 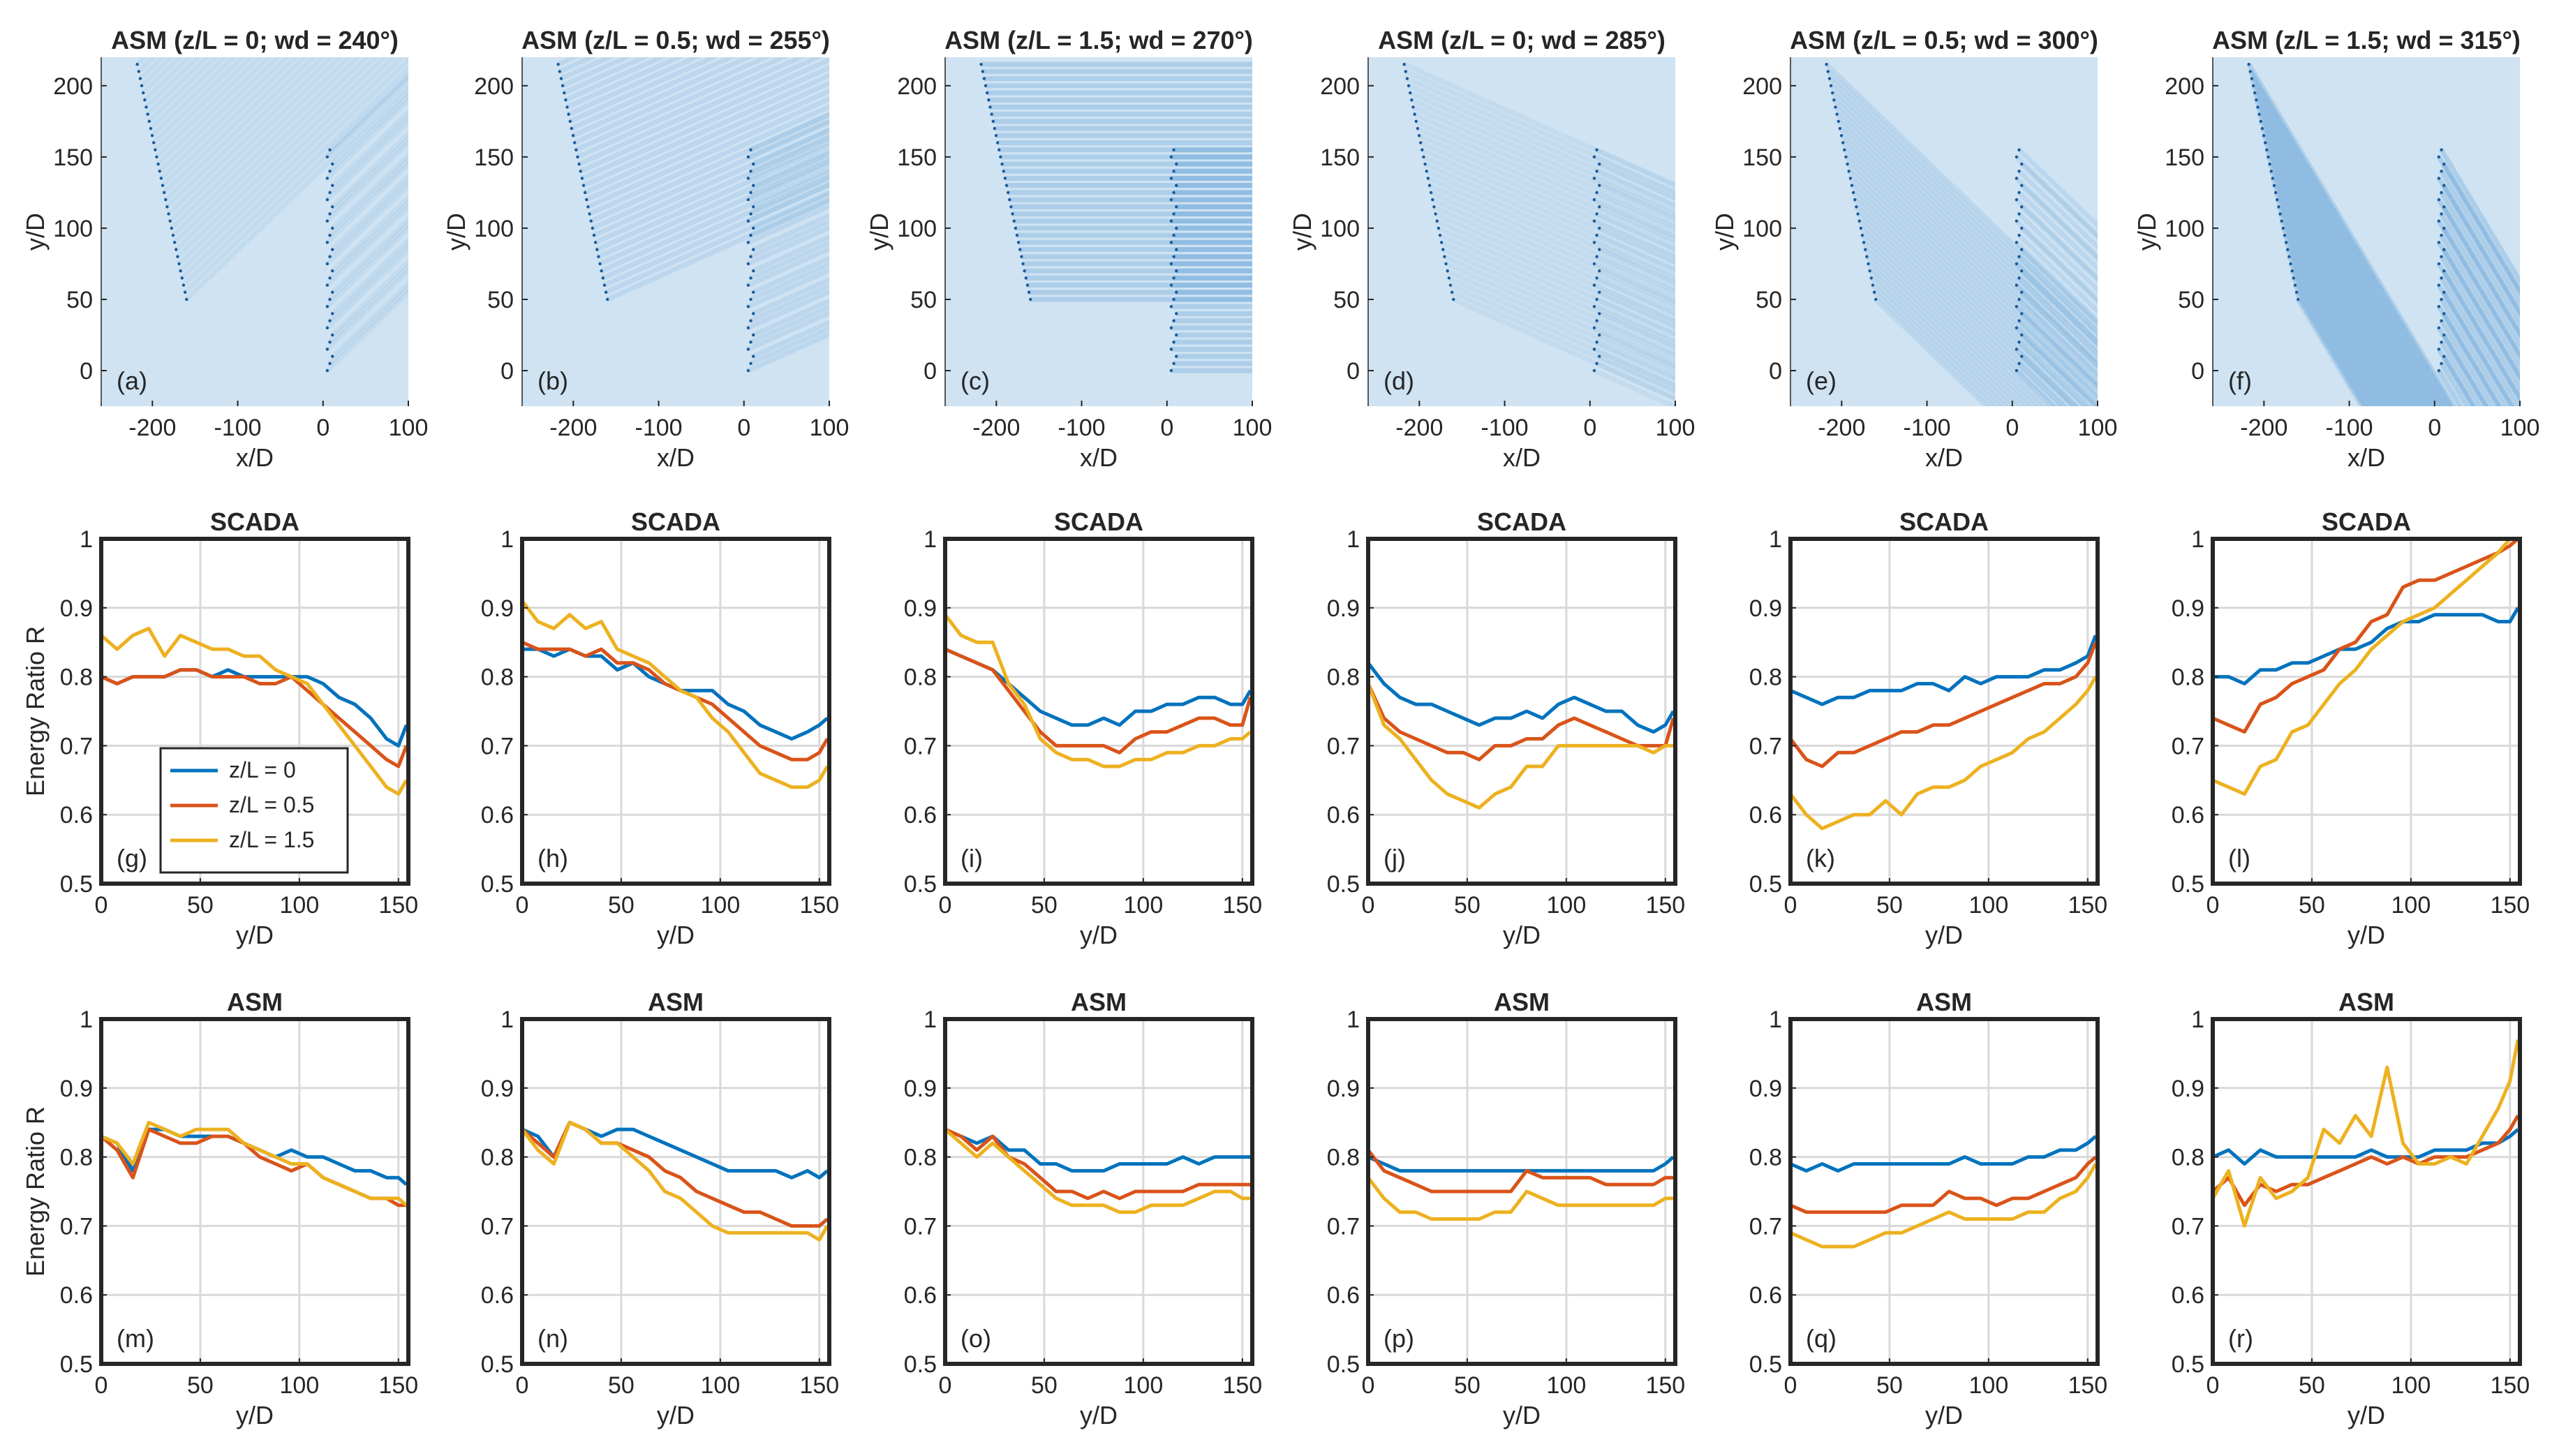 I want to click on x-tick-label: 50, so click(x=621, y=1385).